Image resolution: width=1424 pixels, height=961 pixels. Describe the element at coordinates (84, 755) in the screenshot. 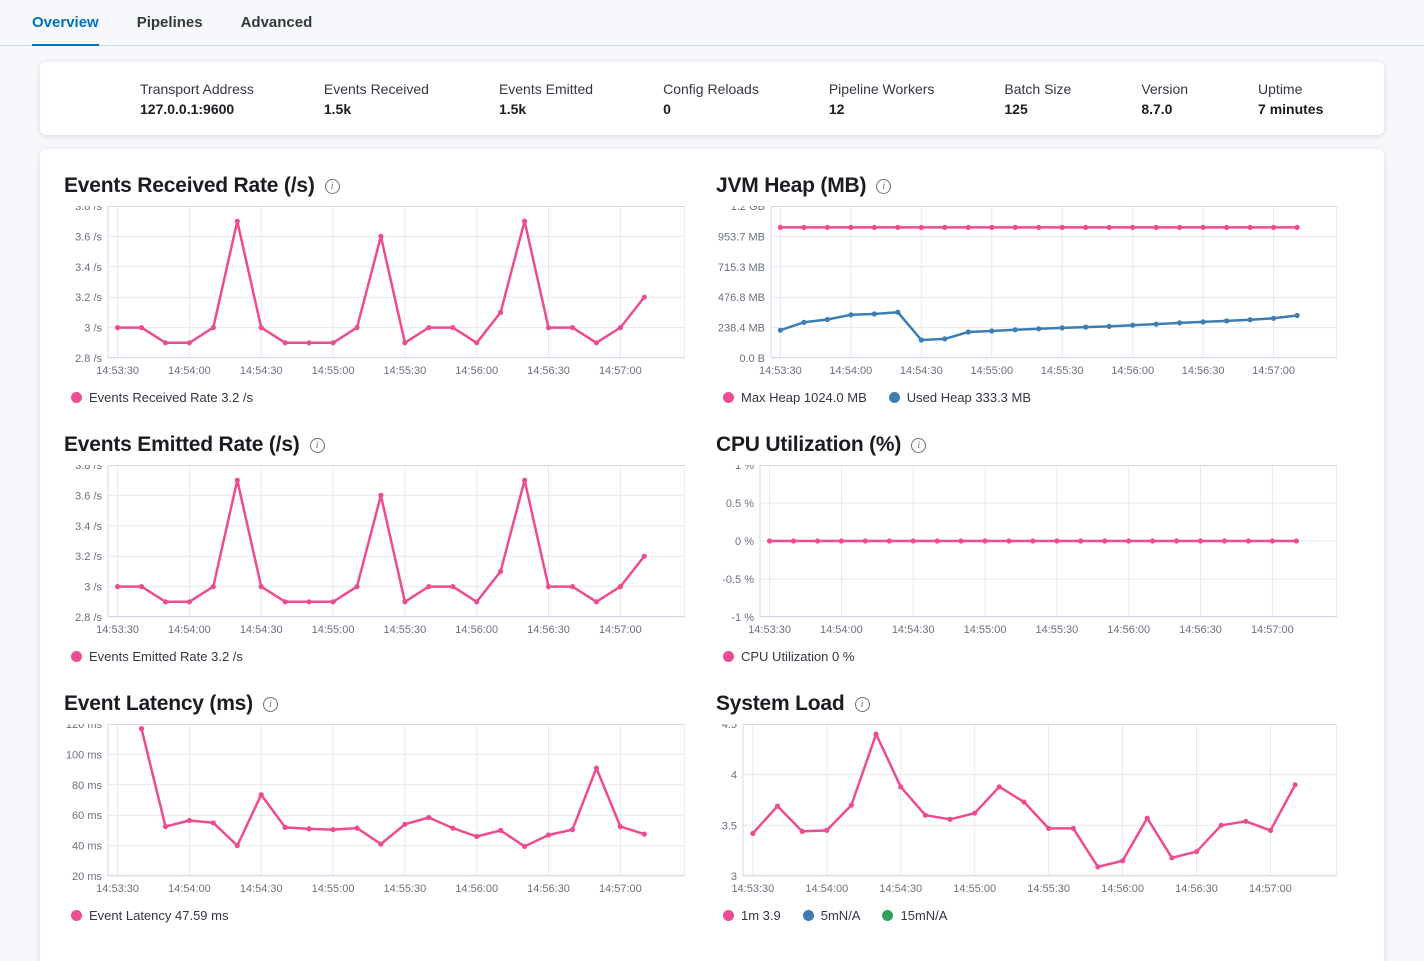

I see `svg-text: 100 ms` at that location.